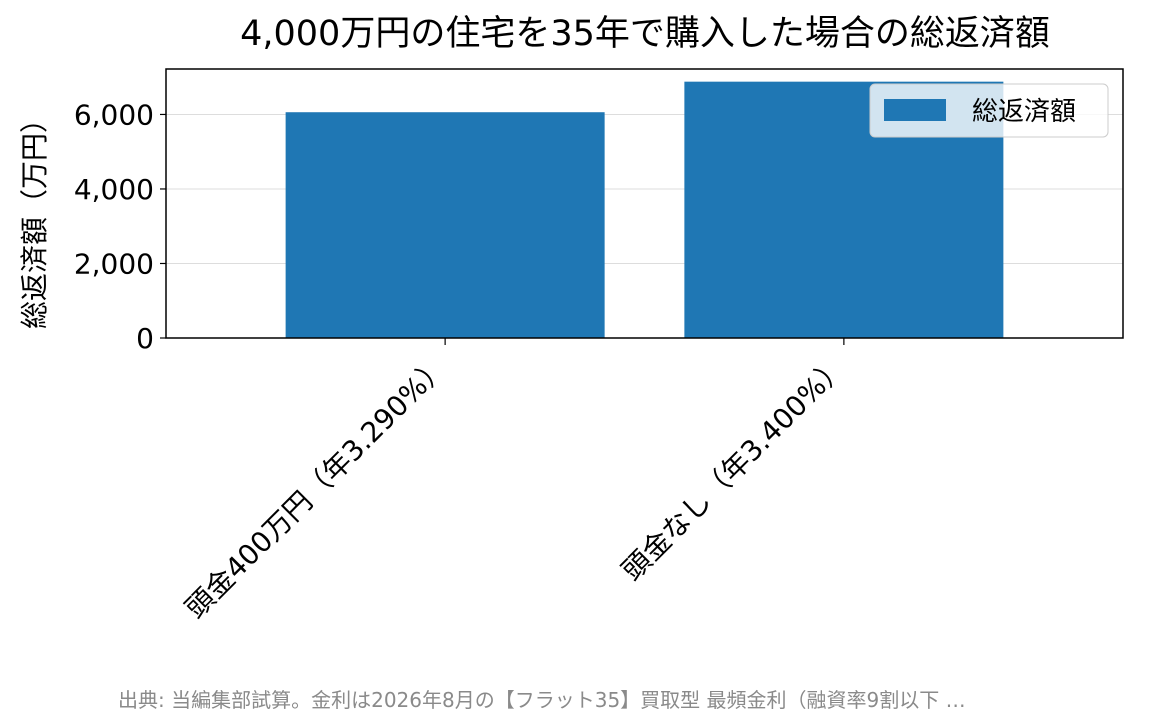  Describe the element at coordinates (114, 114) in the screenshot. I see `y-tick-label: 6,000` at that location.